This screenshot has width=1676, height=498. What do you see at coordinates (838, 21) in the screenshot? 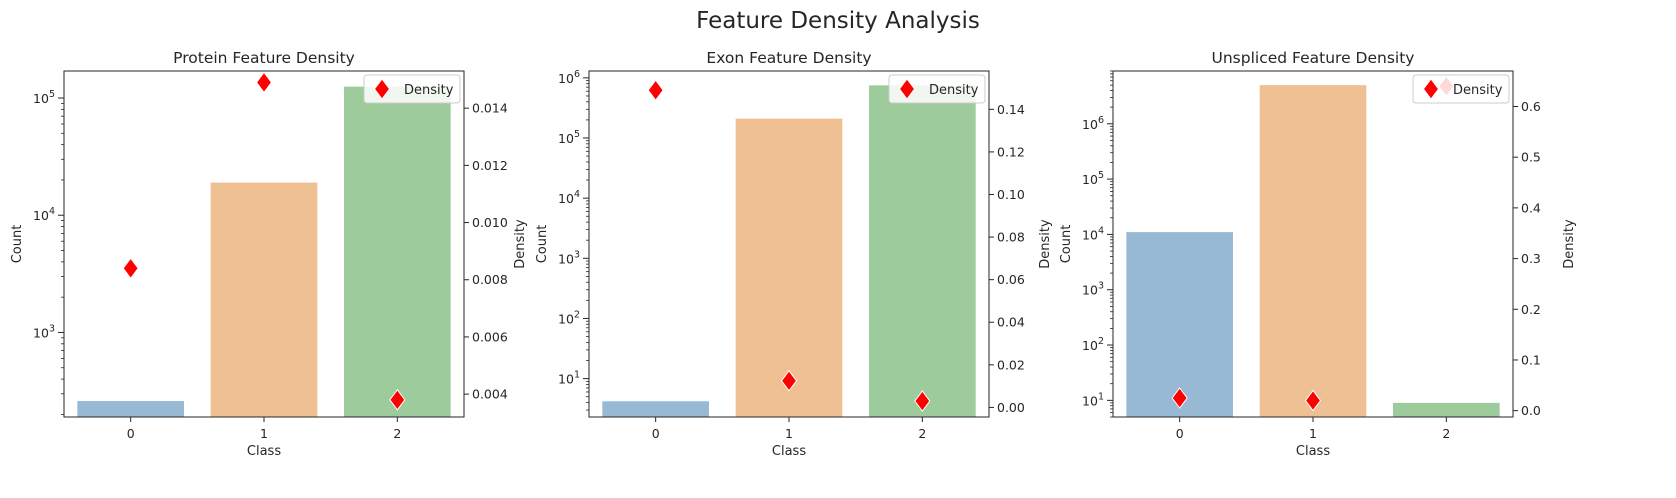
I see `figure-suptitle: Feature Density Analysis` at bounding box center [838, 21].